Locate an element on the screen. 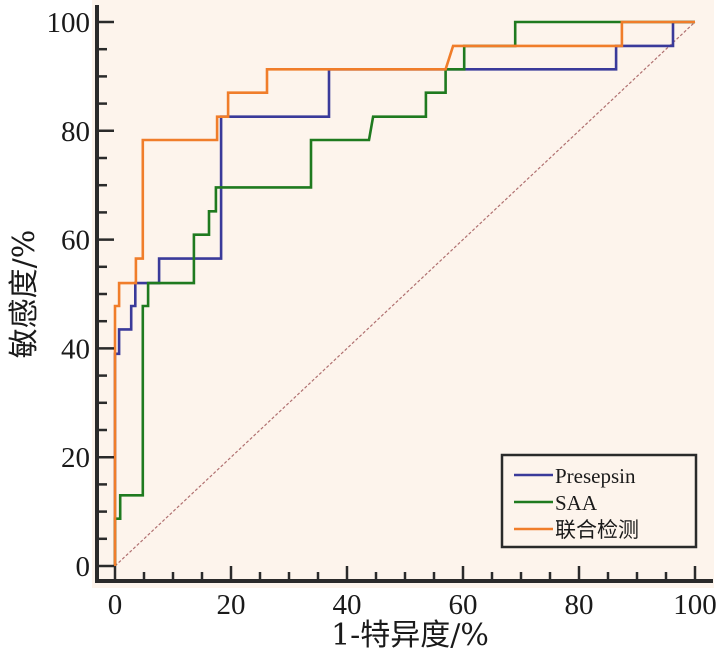 The width and height of the screenshot is (718, 658). y-axis-title: 敏感度/% is located at coordinates (24, 294).